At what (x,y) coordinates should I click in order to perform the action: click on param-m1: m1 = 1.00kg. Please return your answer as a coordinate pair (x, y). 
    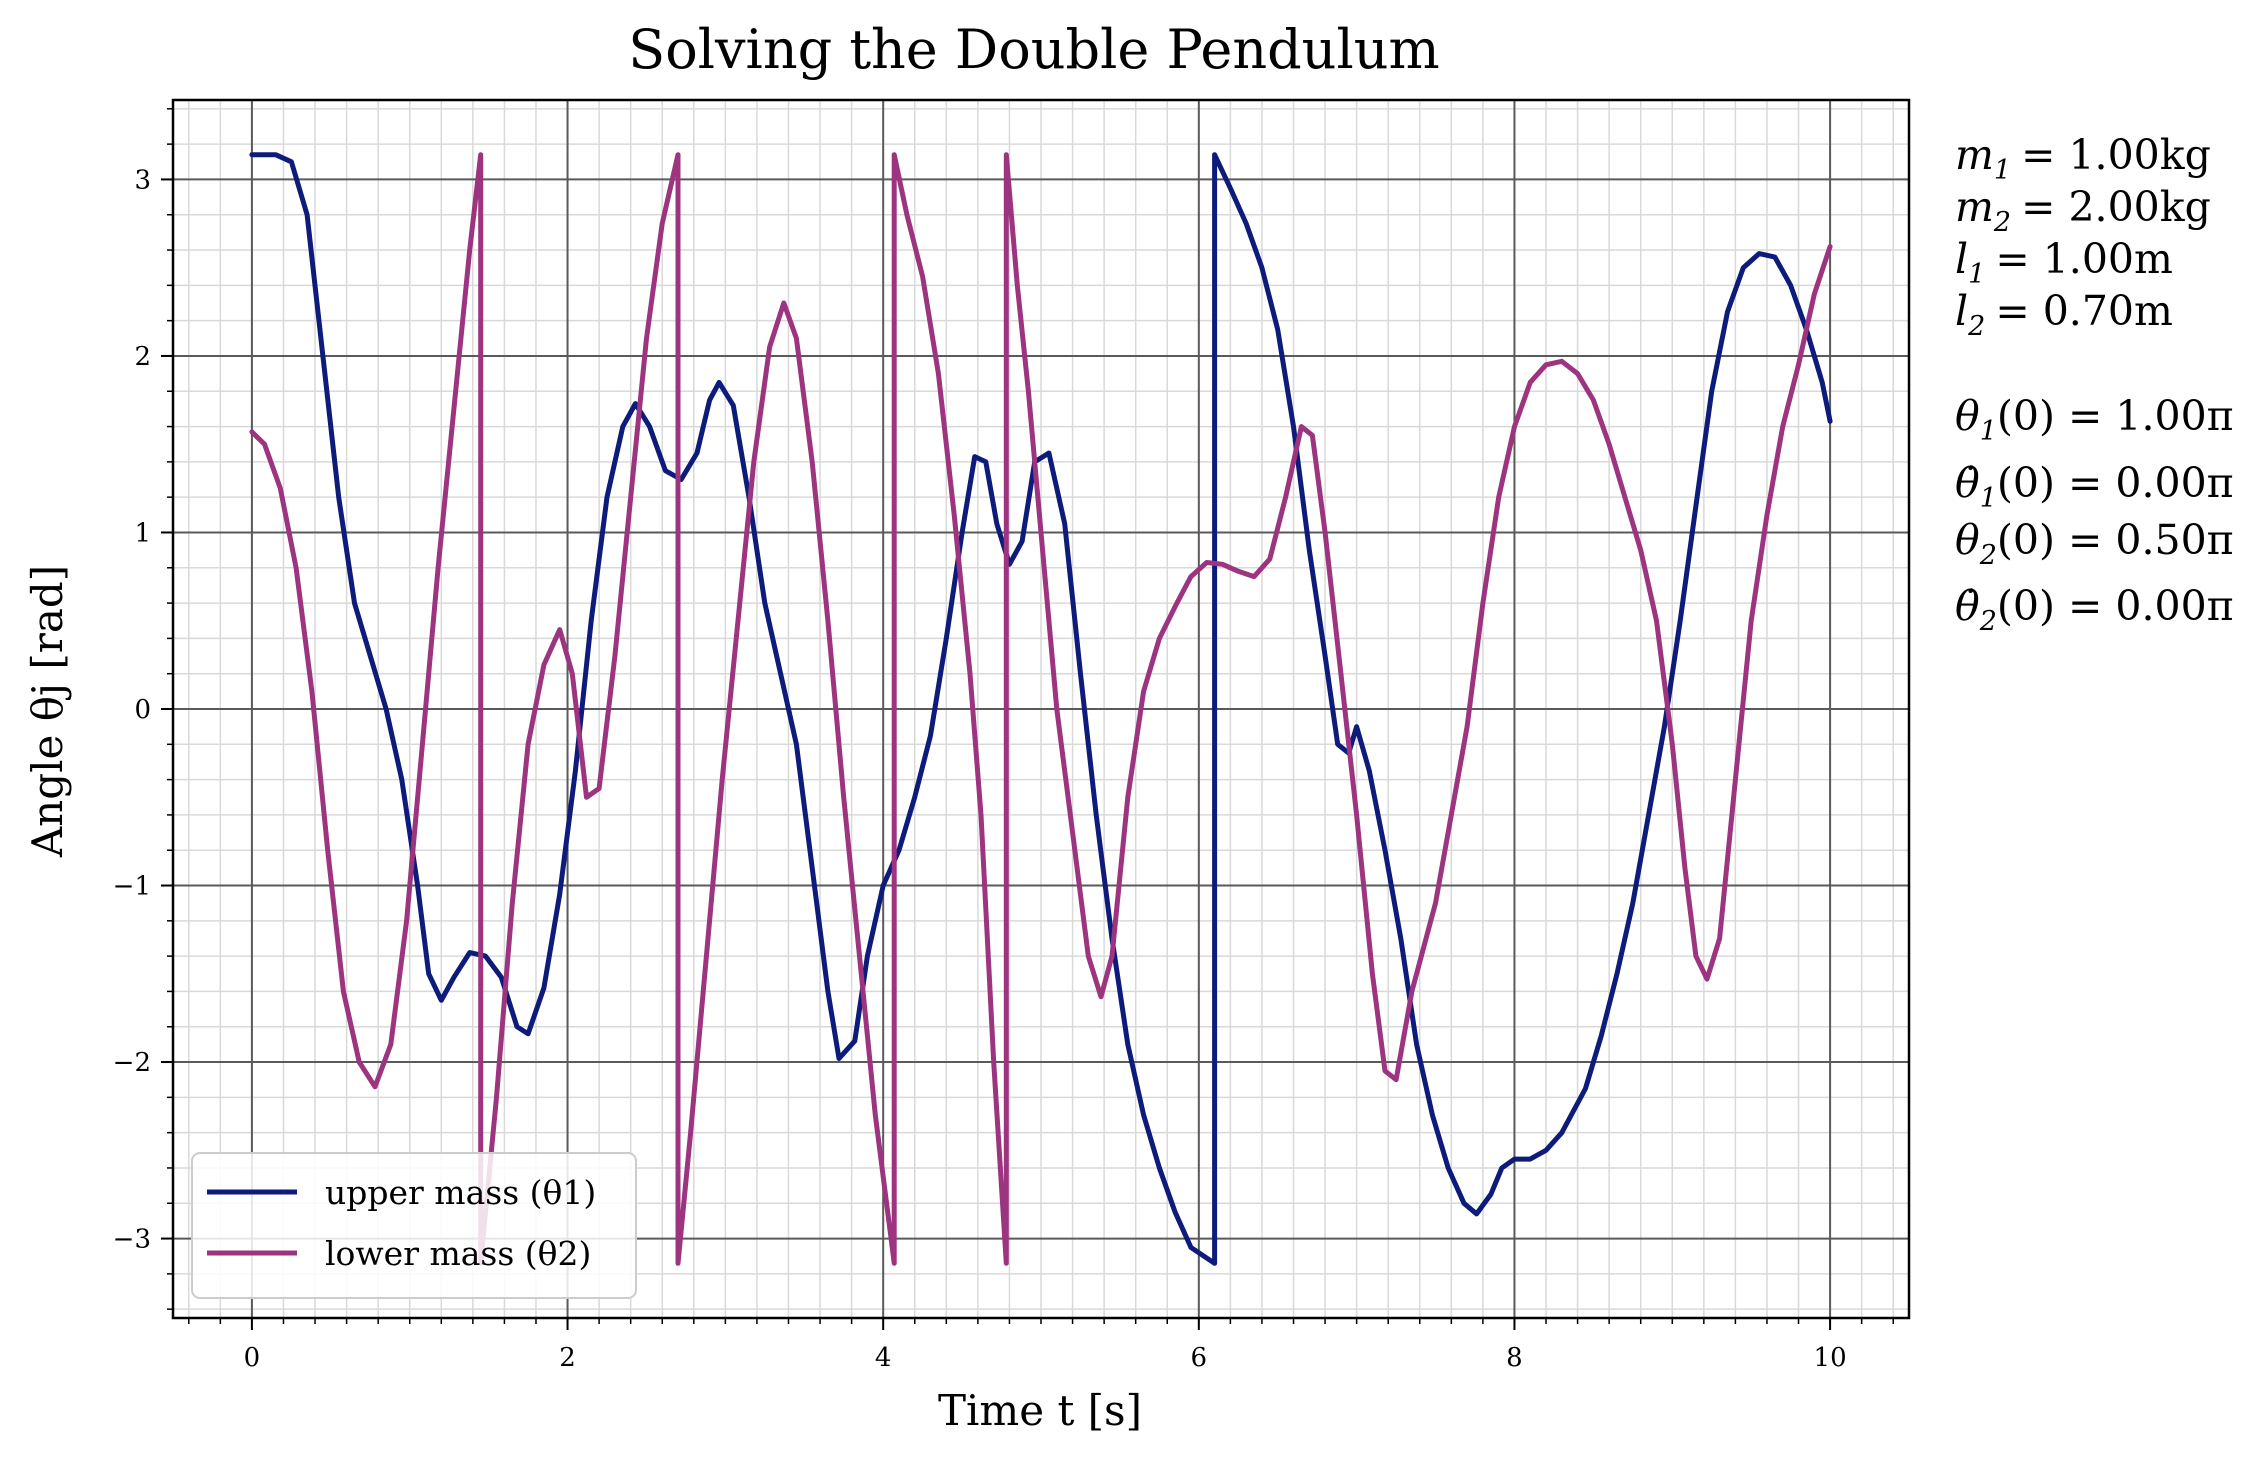
    Looking at the image, I should click on (2083, 158).